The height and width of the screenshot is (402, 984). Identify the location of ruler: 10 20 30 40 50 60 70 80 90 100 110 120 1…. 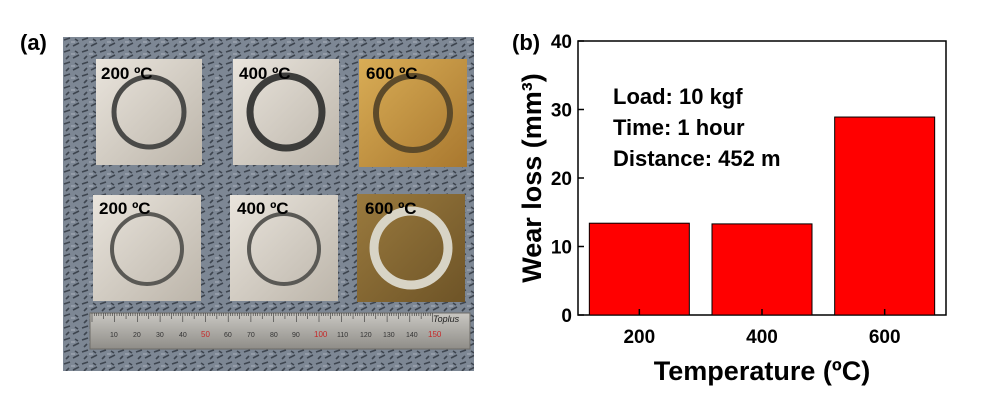
(280, 331).